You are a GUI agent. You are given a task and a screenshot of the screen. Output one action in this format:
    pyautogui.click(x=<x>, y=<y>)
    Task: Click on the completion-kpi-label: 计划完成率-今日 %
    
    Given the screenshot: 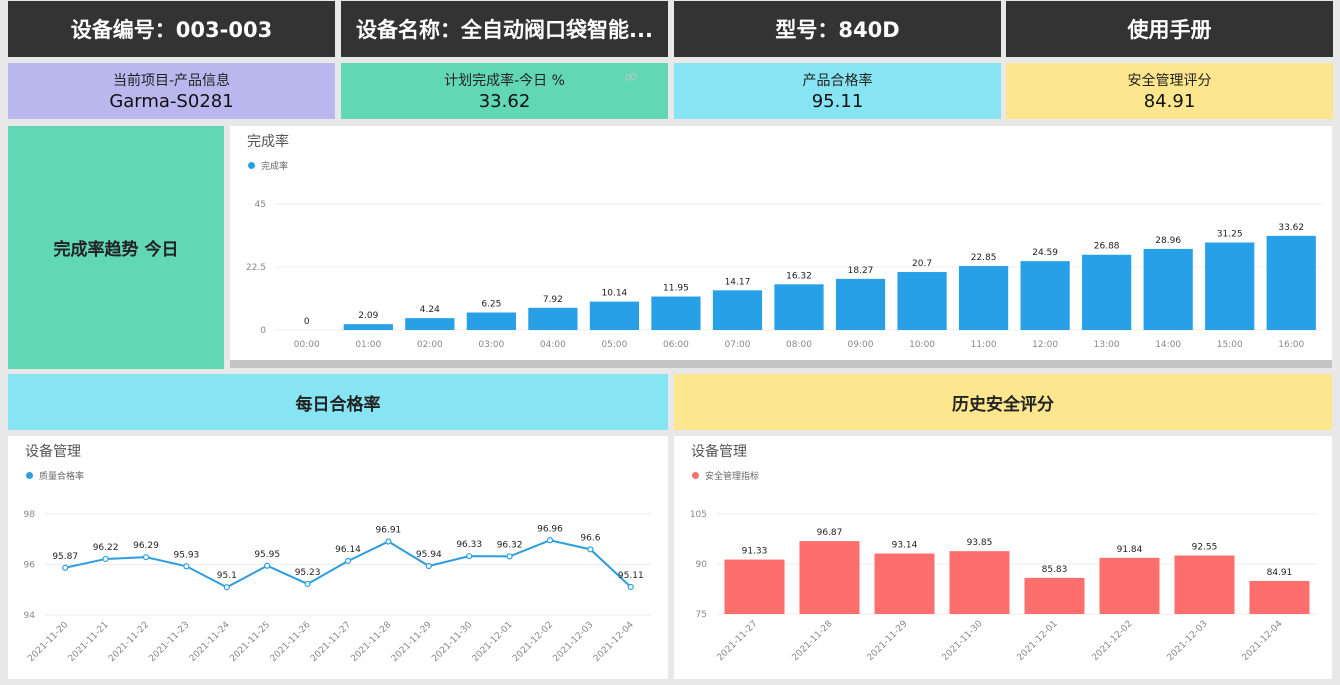 What is the action you would take?
    pyautogui.click(x=504, y=81)
    